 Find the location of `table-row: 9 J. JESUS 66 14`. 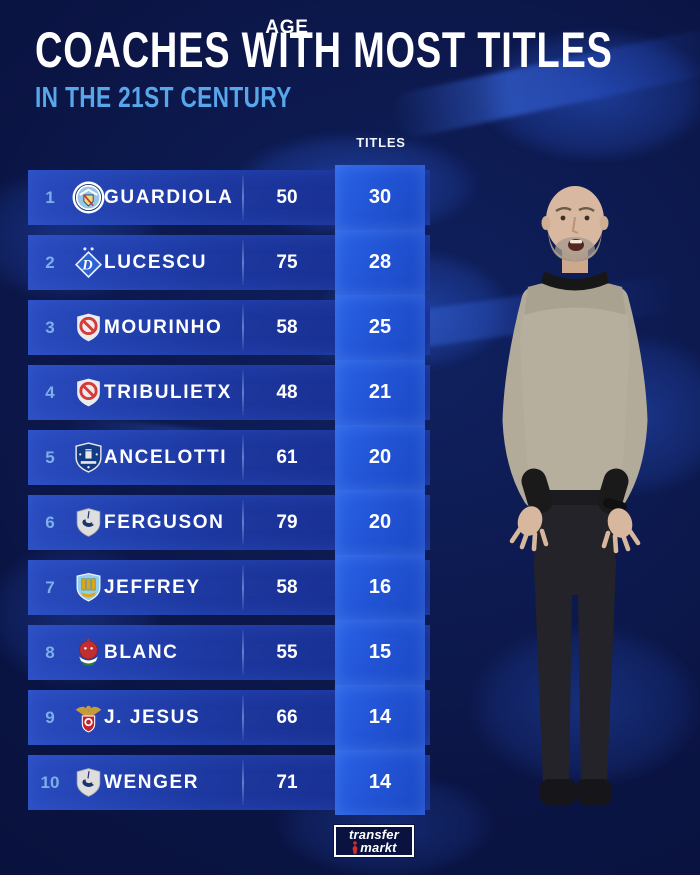

table-row: 9 J. JESUS 66 14 is located at coordinates (229, 717).